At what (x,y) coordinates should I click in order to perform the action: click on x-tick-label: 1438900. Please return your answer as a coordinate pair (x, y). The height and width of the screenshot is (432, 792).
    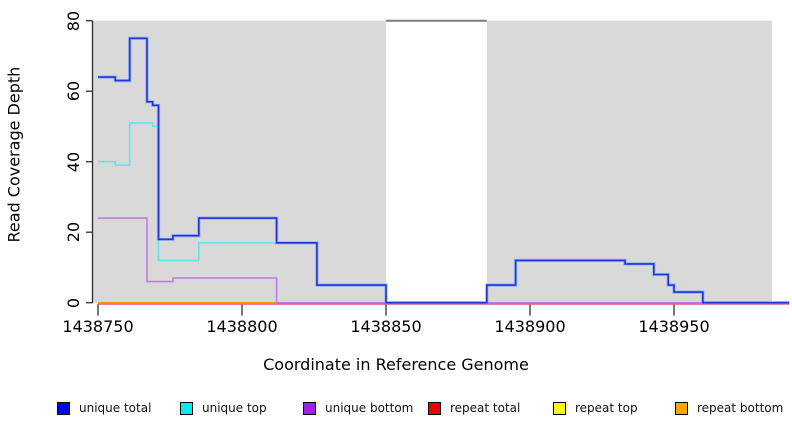
    Looking at the image, I should click on (530, 326).